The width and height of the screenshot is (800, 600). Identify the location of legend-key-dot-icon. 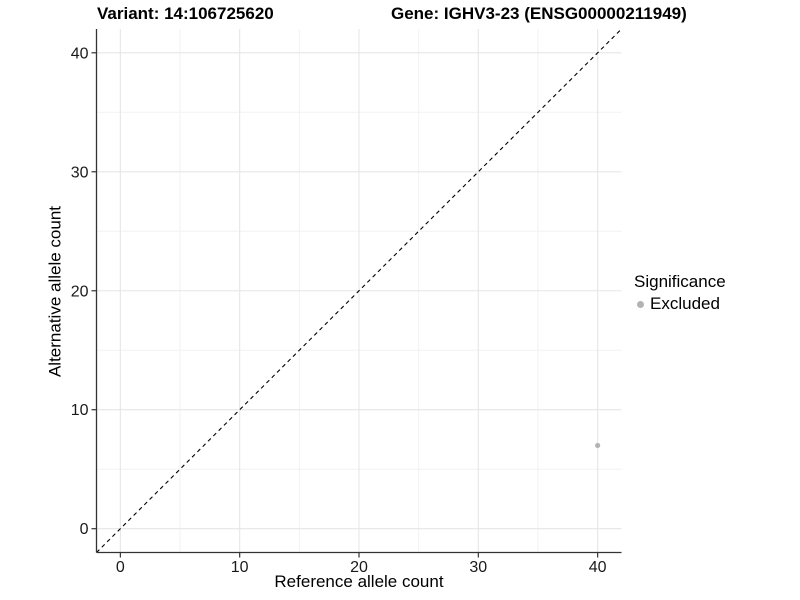
(640, 304).